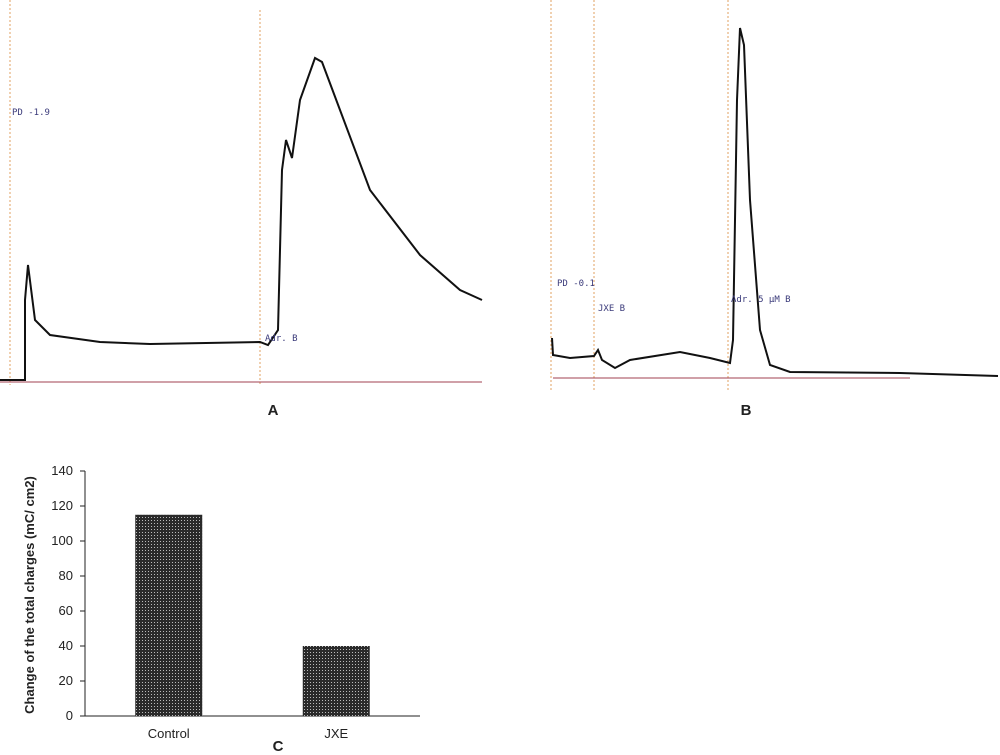 This screenshot has height=755, width=1000. Describe the element at coordinates (66, 610) in the screenshot. I see `y-tick-label: 60` at that location.